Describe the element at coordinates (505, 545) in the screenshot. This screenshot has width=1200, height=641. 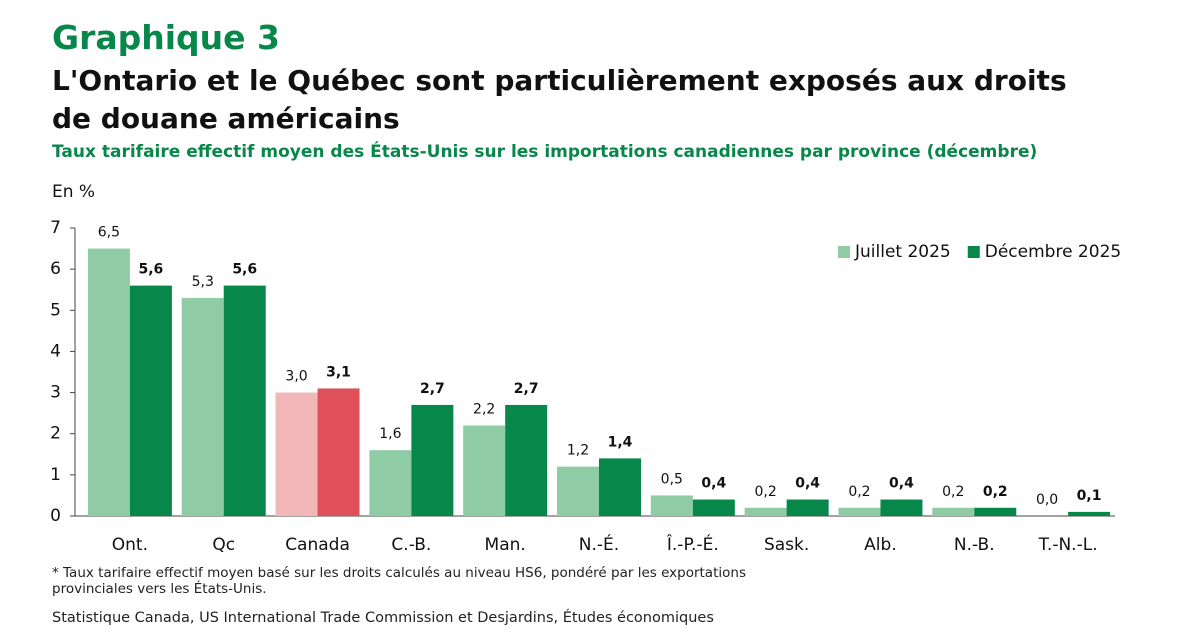
I see `x-tick-label: Man.` at that location.